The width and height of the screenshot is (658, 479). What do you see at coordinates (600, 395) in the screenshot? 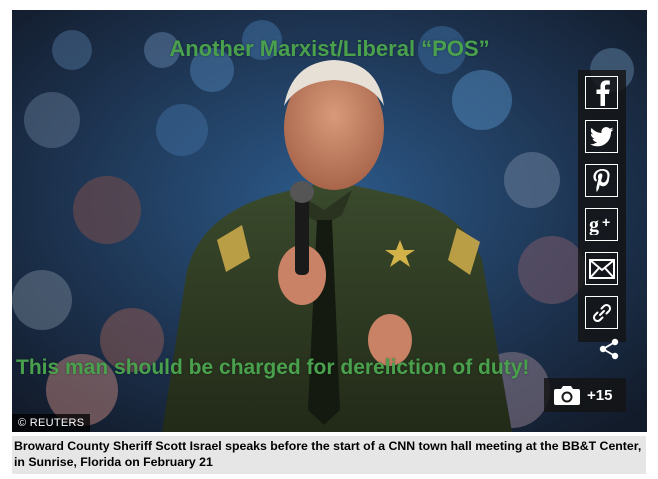
I see `gallery-count: +15` at bounding box center [600, 395].